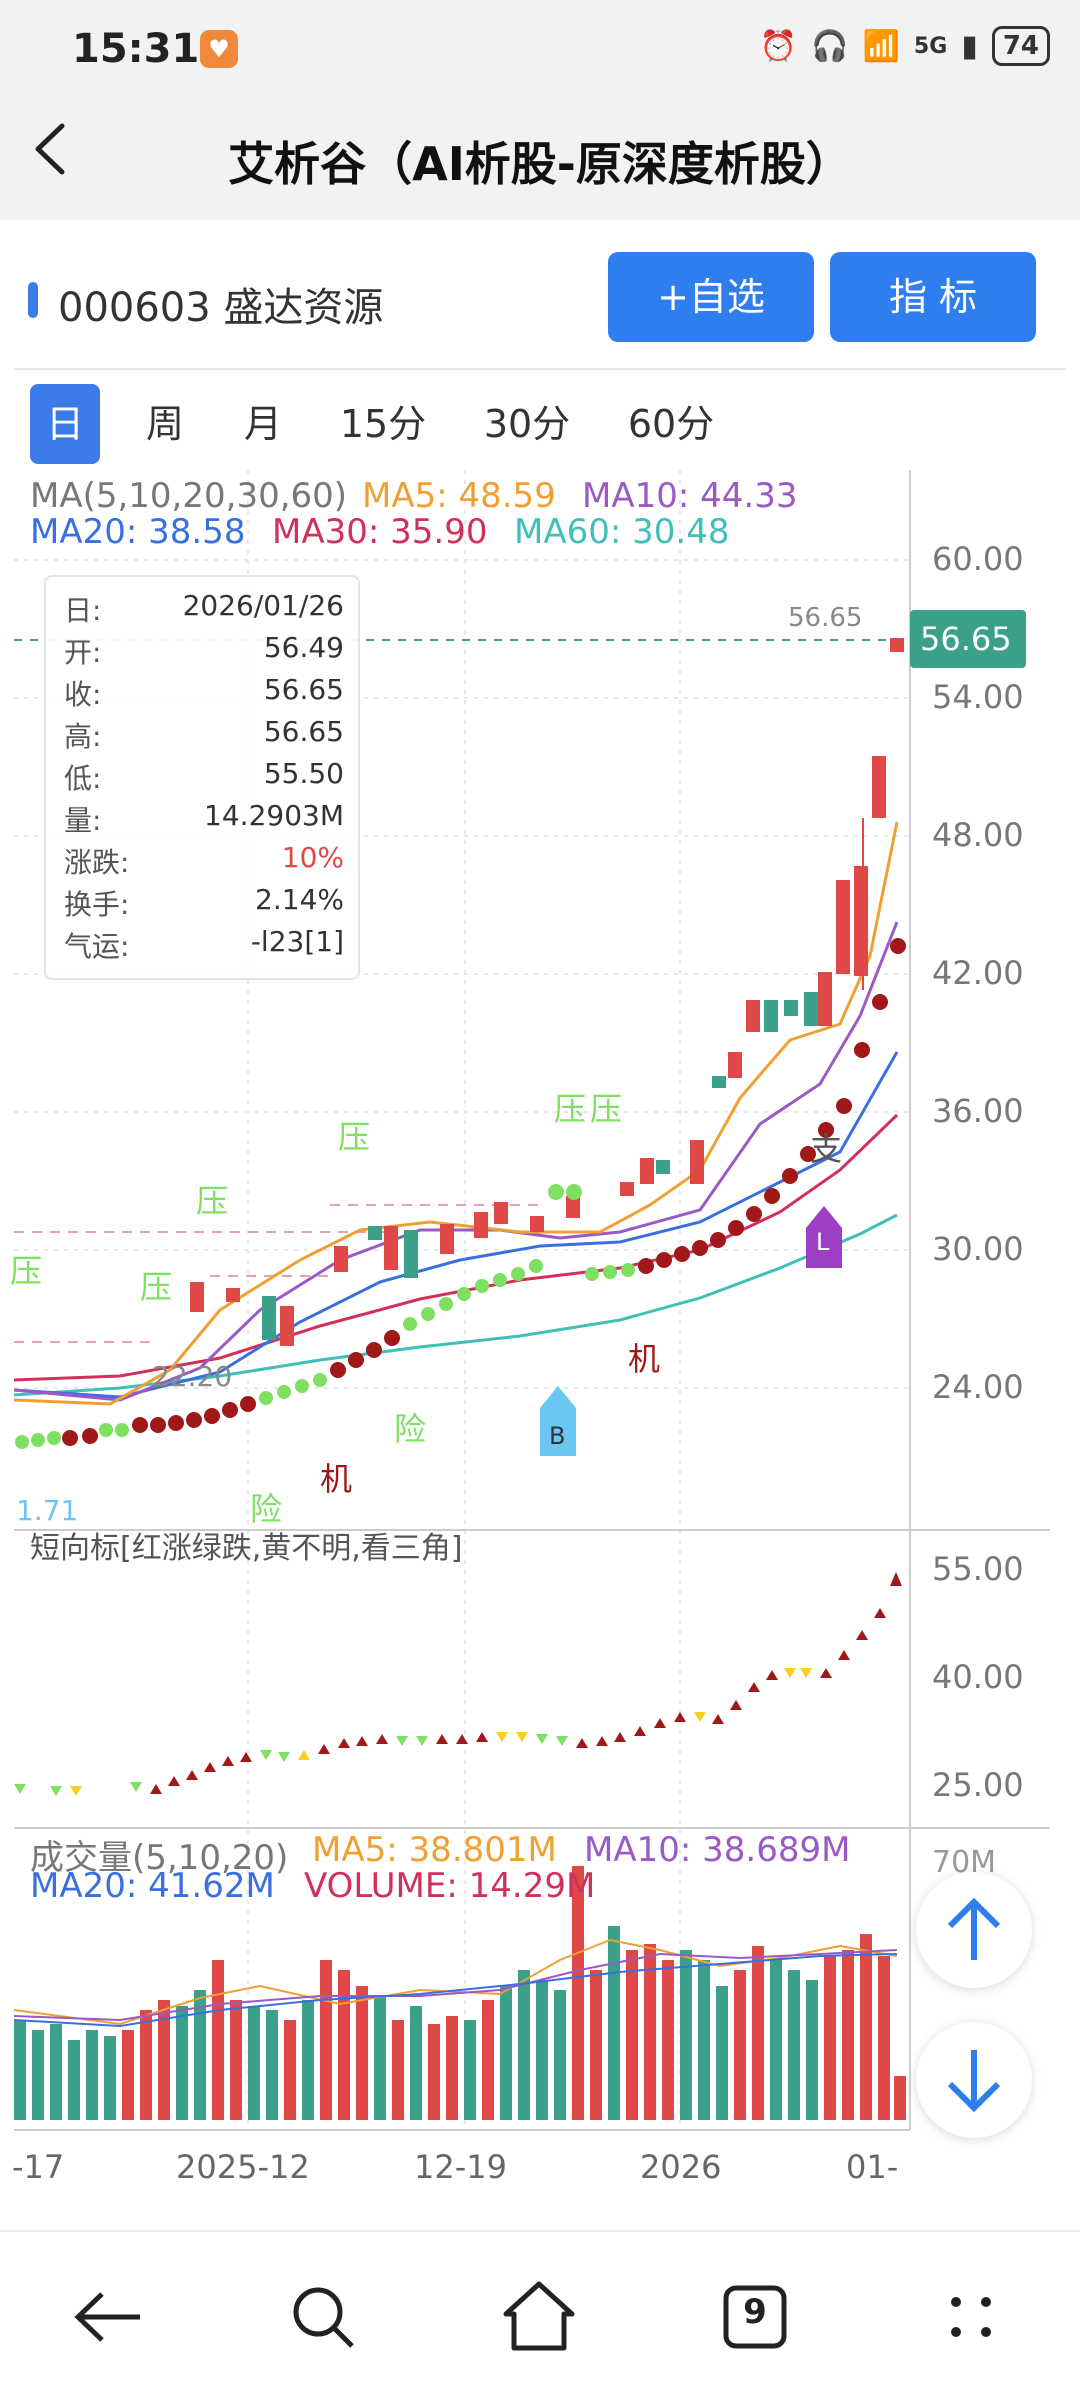  What do you see at coordinates (204, 944) in the screenshot?
I see `info-row: 气运: -l23[1]` at bounding box center [204, 944].